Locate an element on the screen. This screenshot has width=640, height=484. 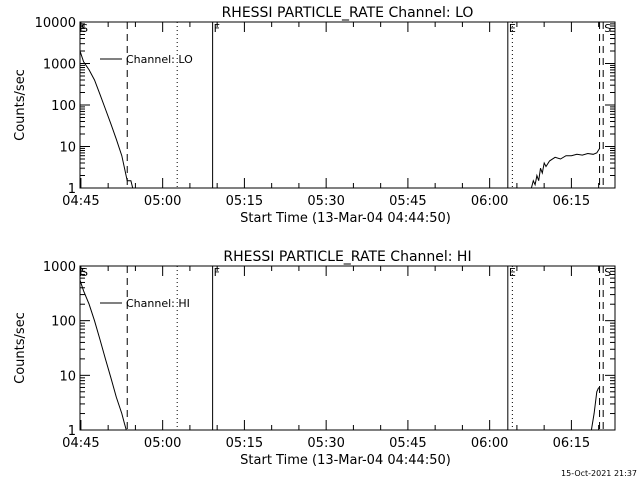
lo-x-tick-label: 06:00 is located at coordinates (489, 201).